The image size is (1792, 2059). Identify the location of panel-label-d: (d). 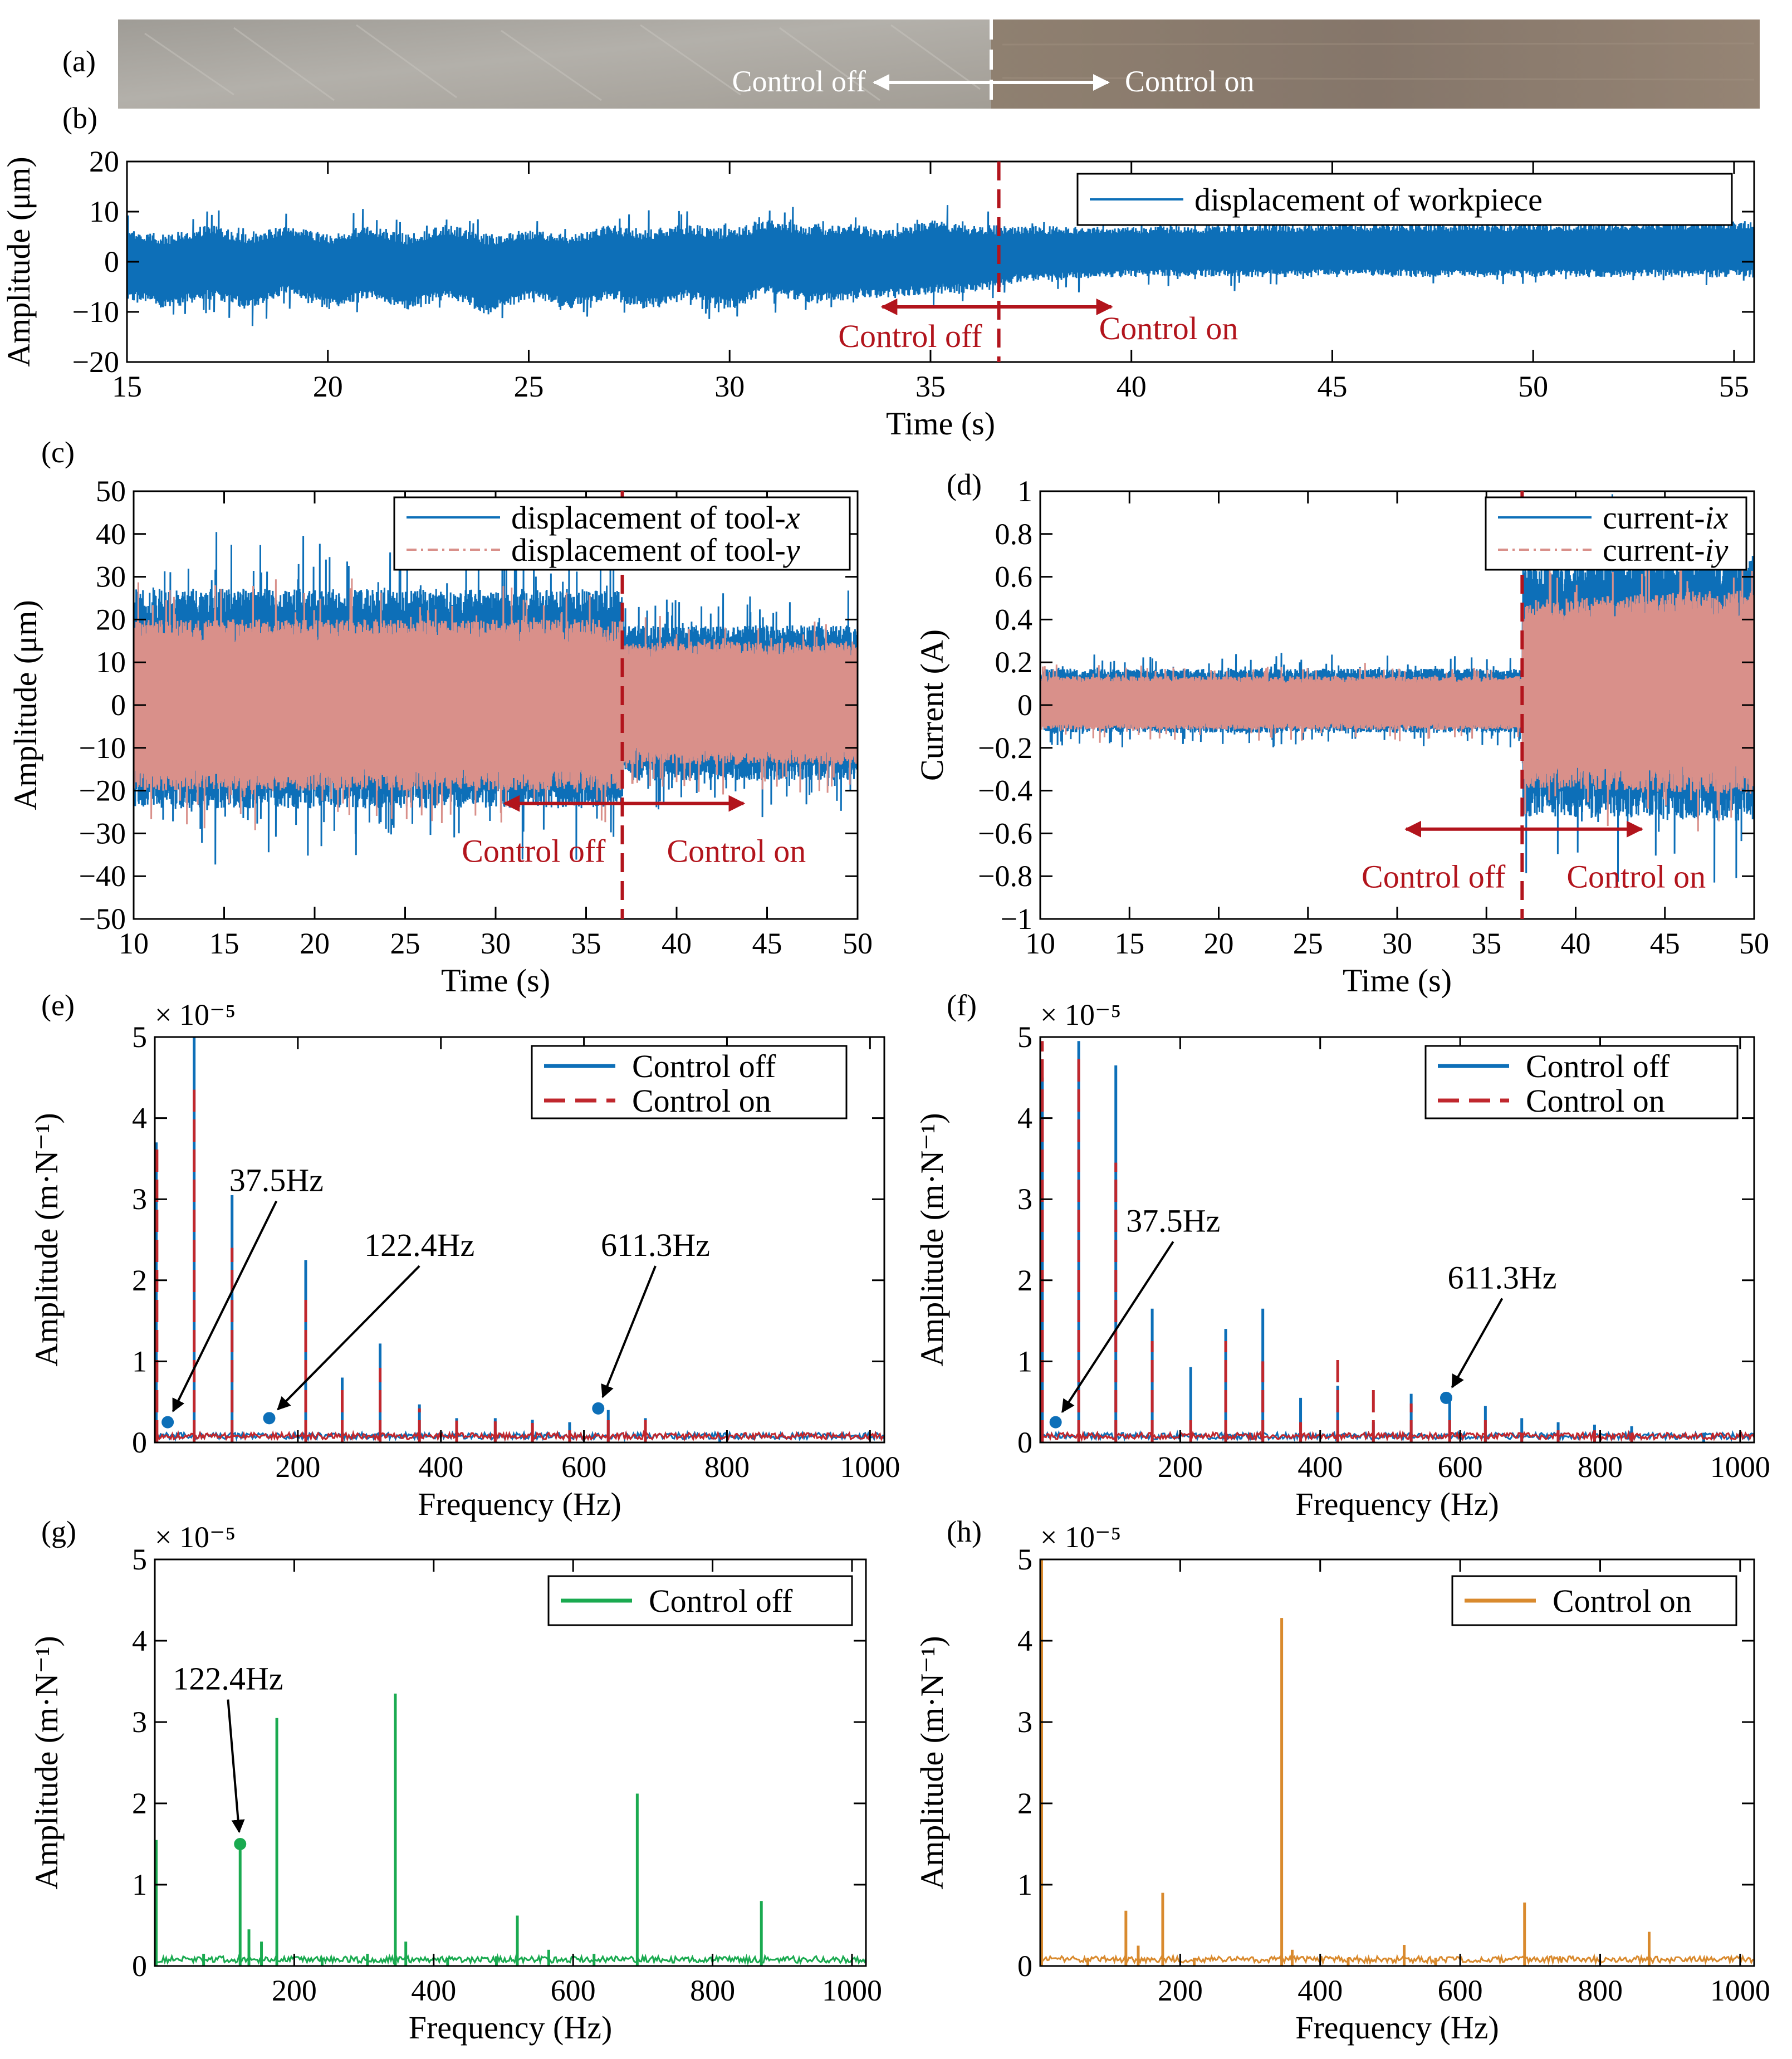
(965, 485).